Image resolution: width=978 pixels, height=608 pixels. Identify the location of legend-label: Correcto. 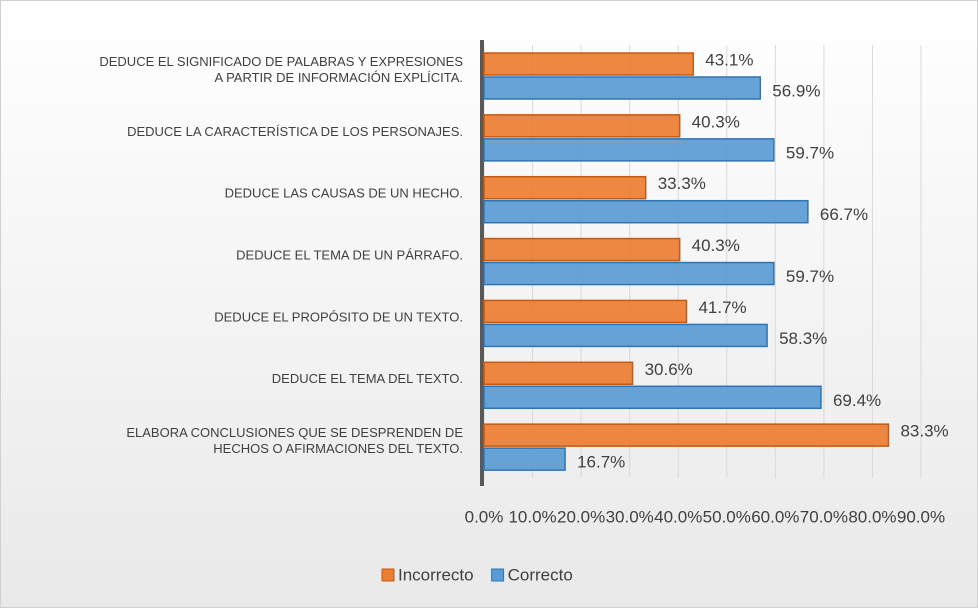
(540, 574).